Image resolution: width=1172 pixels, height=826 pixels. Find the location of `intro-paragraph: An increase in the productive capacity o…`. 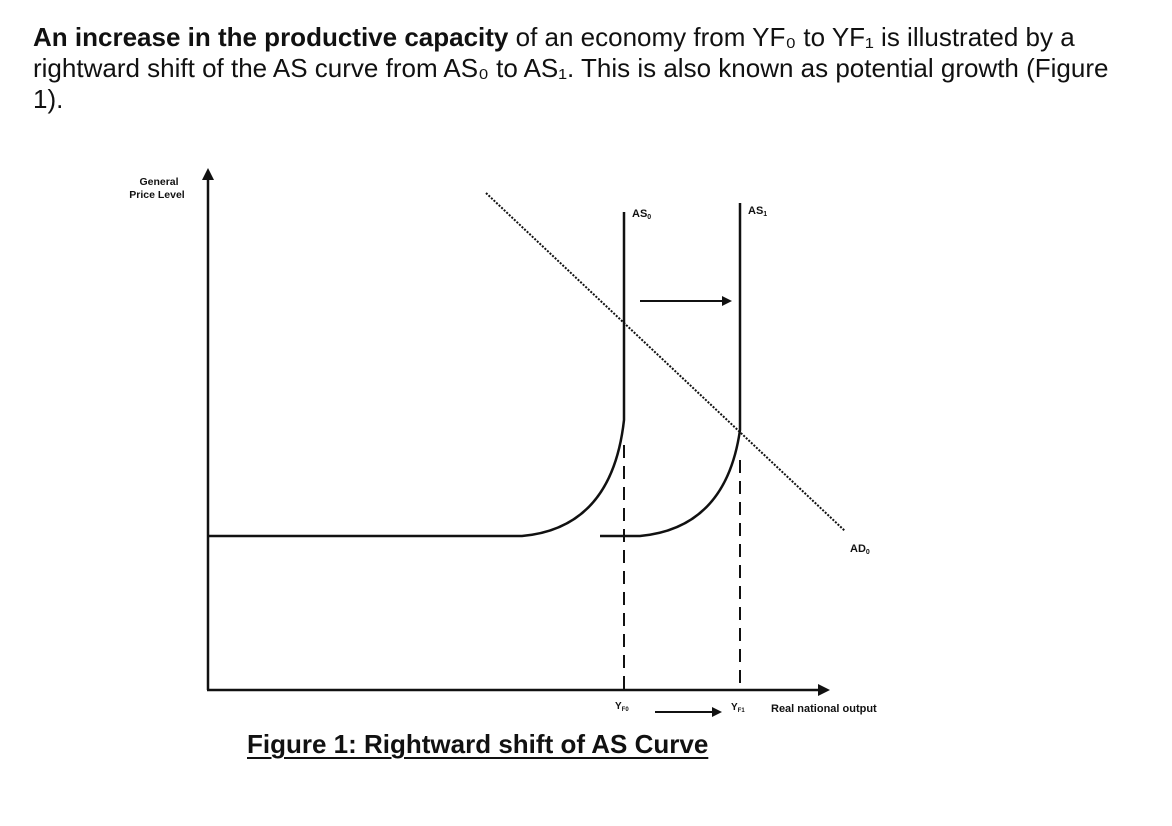

intro-paragraph: An increase in the productive capacity o… is located at coordinates (588, 68).